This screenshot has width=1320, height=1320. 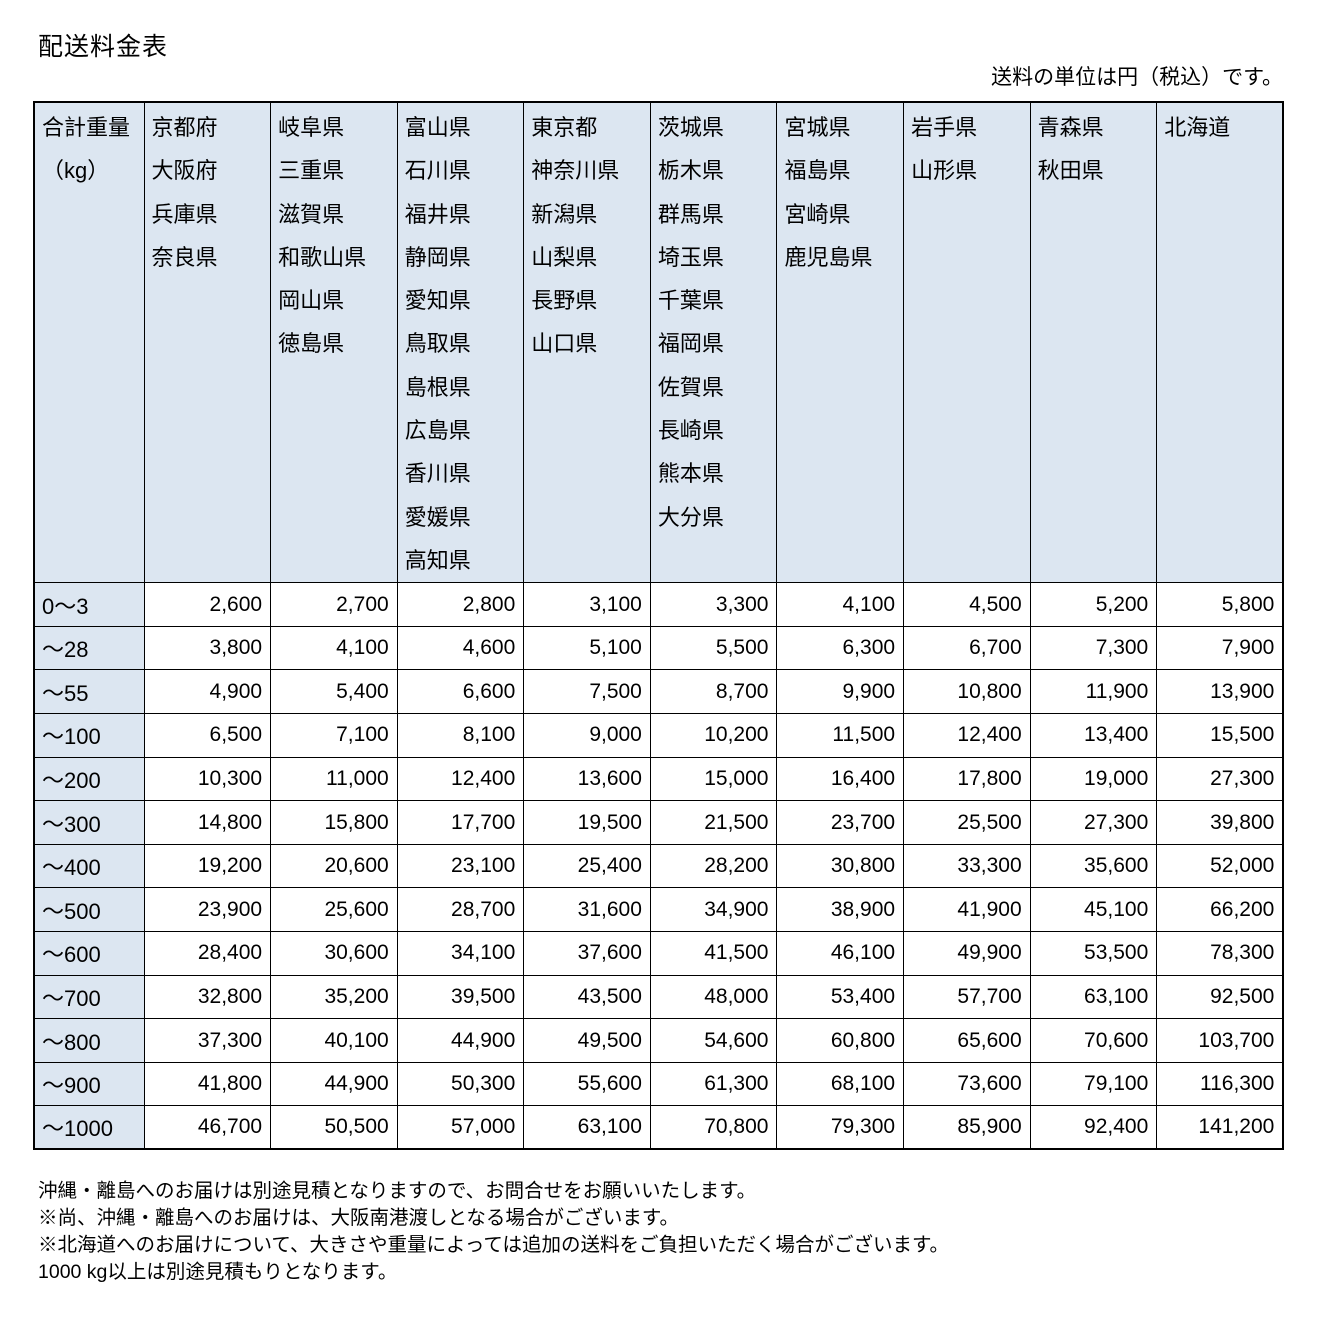 I want to click on weight-range-cell: ～200, so click(x=89, y=779).